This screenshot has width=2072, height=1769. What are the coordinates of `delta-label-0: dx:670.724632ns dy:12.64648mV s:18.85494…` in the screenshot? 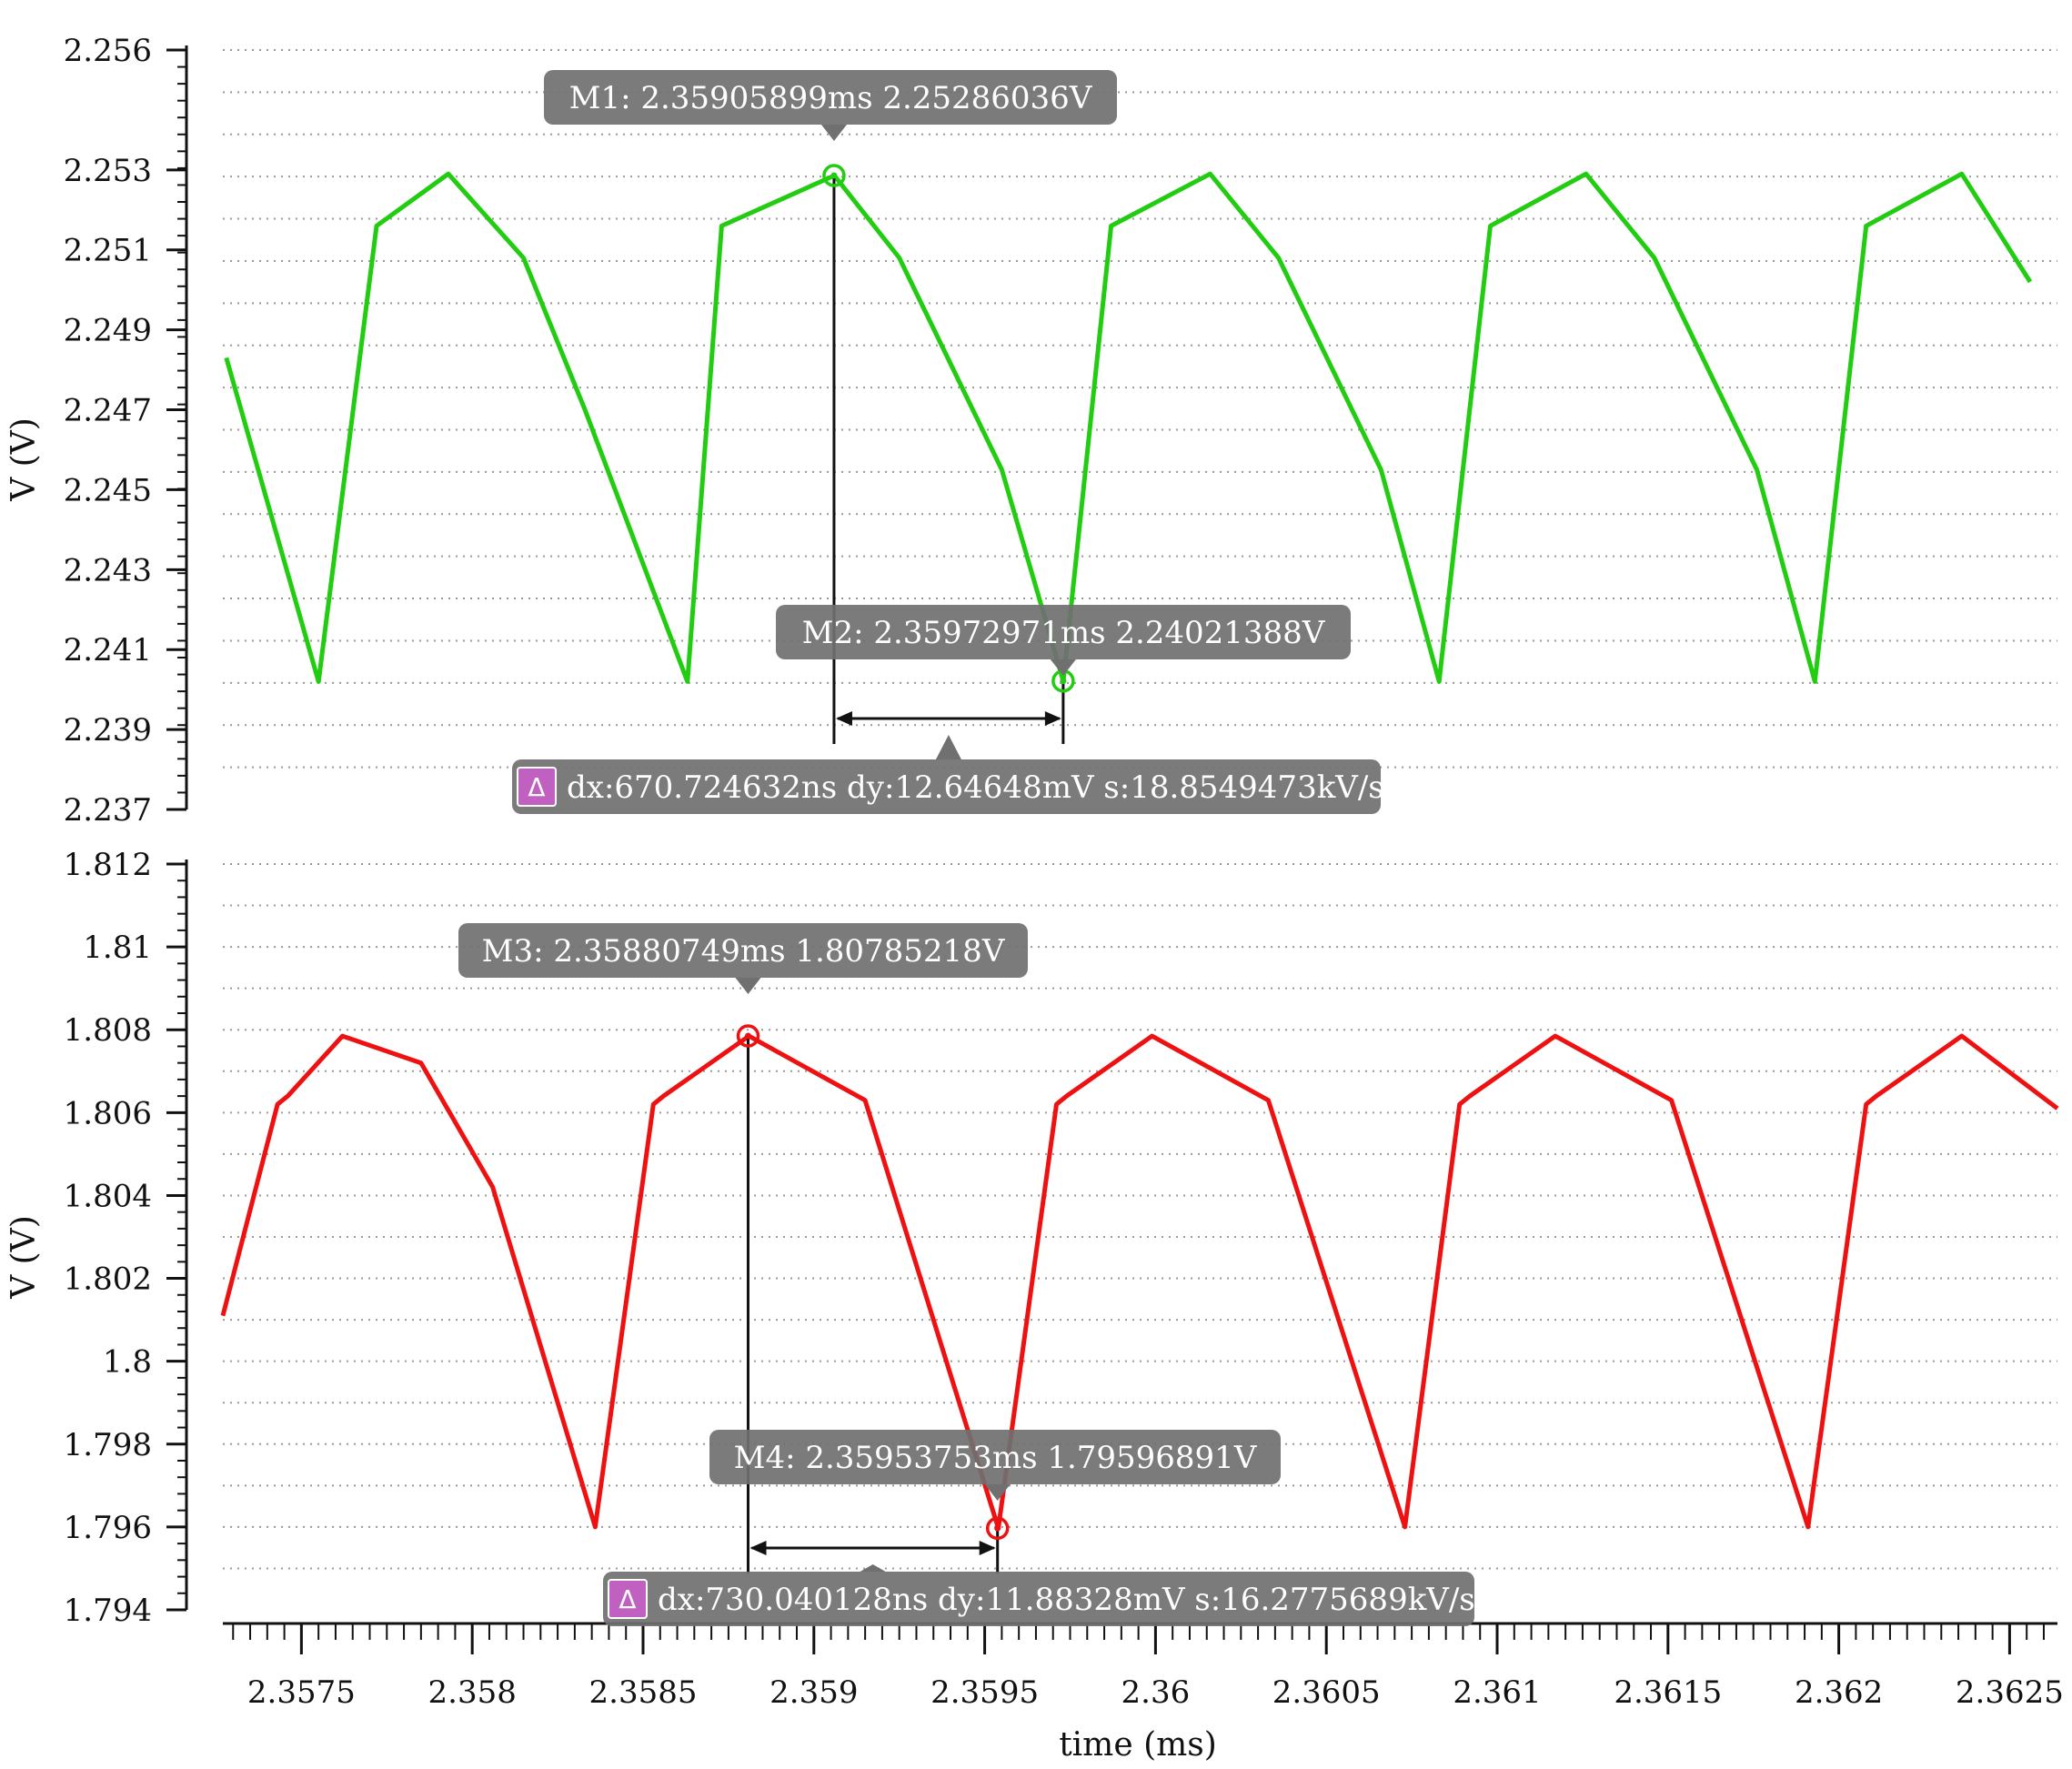 It's located at (975, 787).